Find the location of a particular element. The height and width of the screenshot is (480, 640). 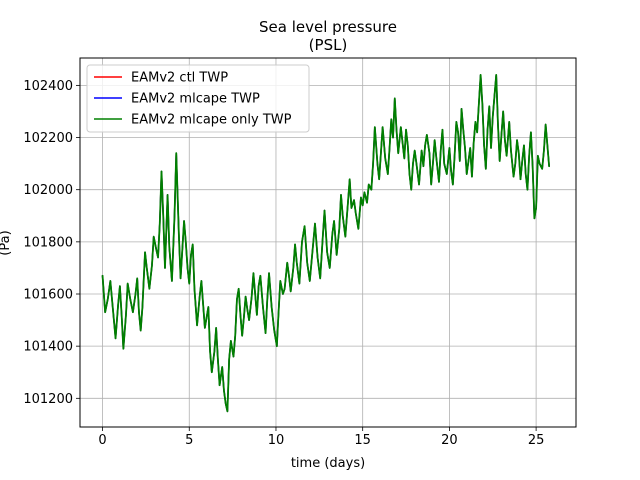

x-tick-label: 0 is located at coordinates (102, 440).